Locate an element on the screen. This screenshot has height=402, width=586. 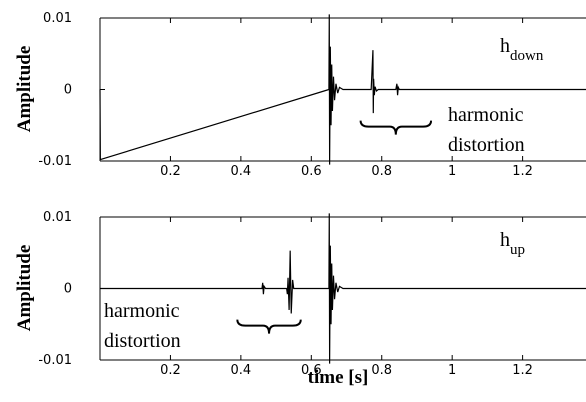
panel-label-subscript: down is located at coordinates (527, 56).